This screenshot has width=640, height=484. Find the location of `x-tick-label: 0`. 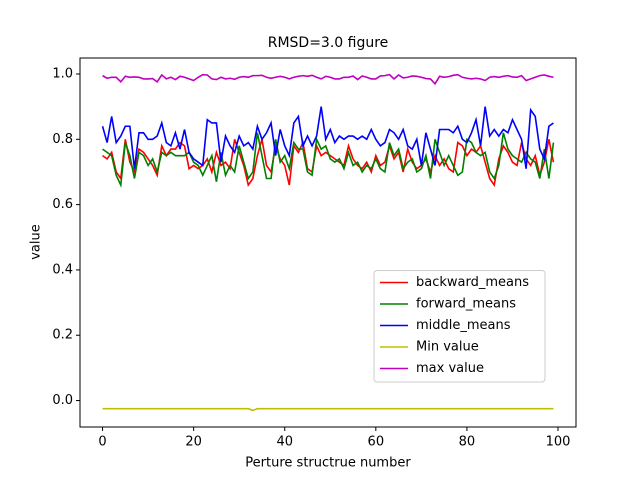

x-tick-label: 0 is located at coordinates (102, 442).